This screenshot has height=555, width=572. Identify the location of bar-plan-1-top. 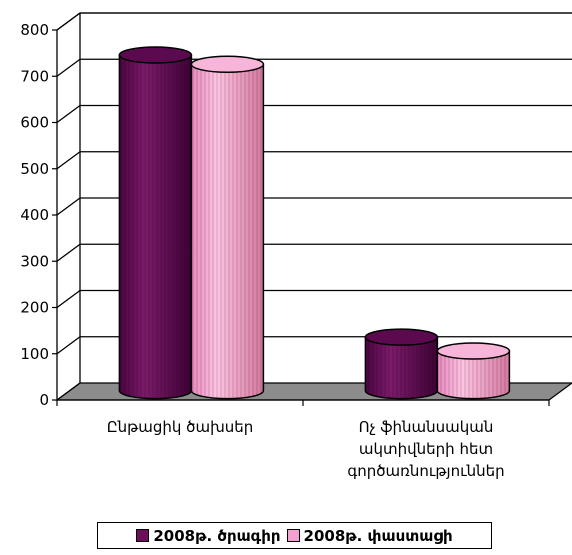
(401, 337).